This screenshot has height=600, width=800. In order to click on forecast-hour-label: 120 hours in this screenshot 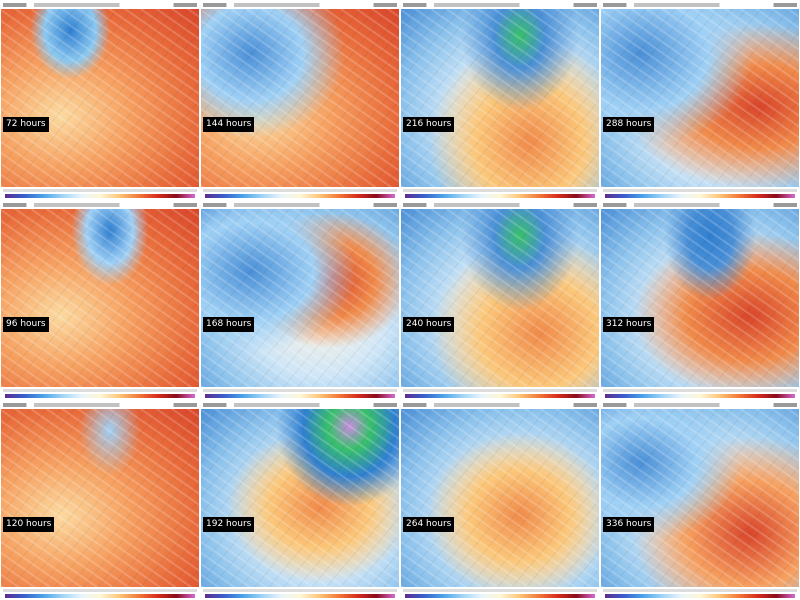, I will do `click(29, 524)`.